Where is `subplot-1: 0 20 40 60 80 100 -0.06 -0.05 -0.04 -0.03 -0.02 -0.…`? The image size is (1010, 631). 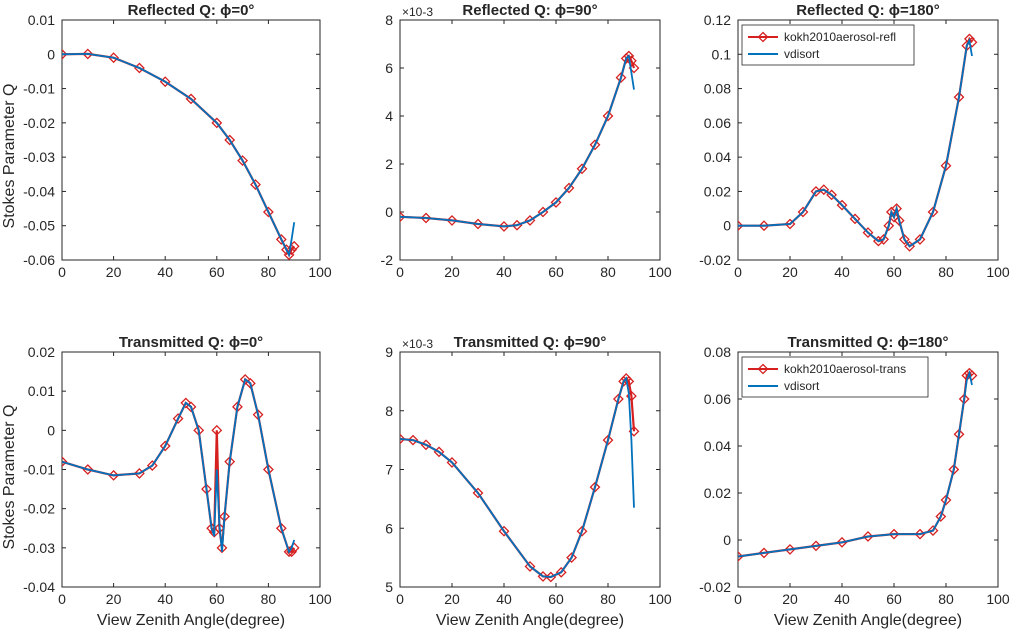 subplot-1: 0 20 40 60 80 100 -0.06 -0.05 -0.04 -0.03 -0.02 -0.… is located at coordinates (177, 141).